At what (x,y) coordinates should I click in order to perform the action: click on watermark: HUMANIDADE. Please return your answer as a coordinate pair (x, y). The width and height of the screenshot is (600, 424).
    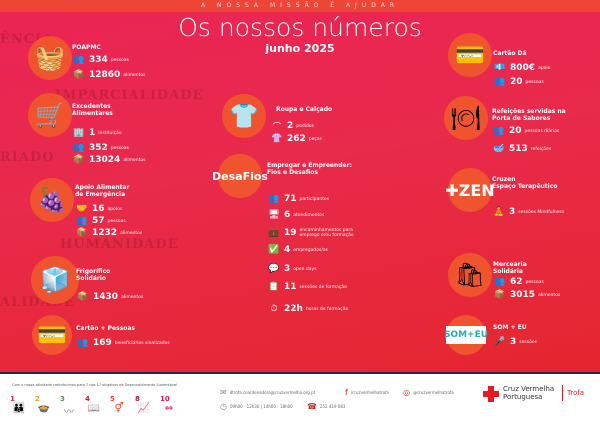
    Looking at the image, I should click on (119, 244).